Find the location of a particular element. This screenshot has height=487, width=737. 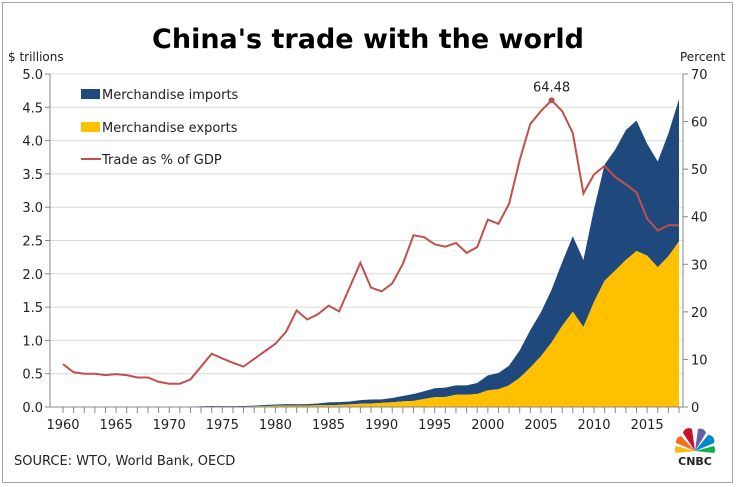

y2-tick-label: 10 is located at coordinates (699, 360).